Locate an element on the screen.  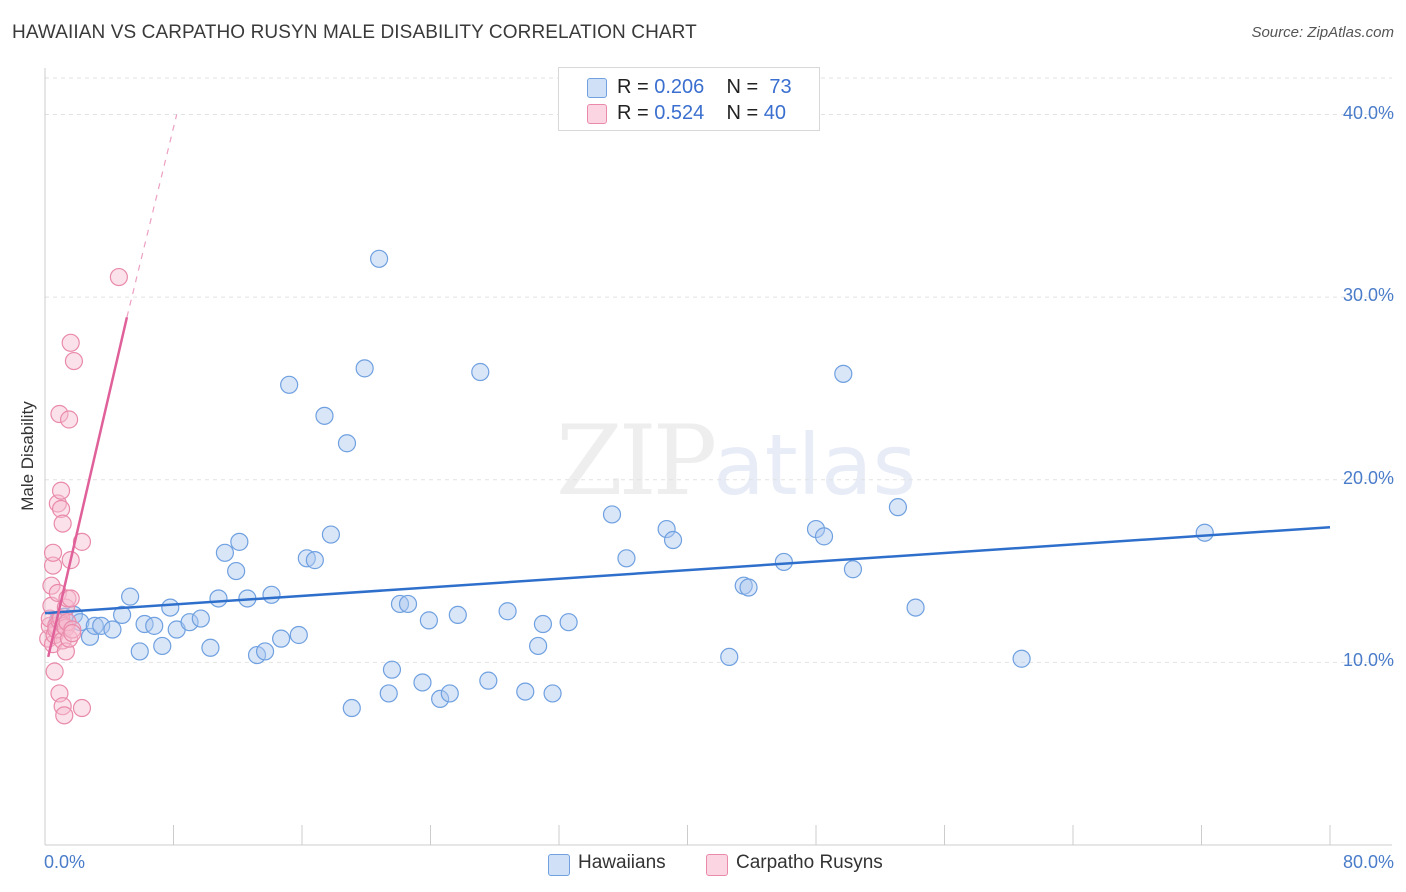
legend-swatch-hawaiians is located at coordinates (597, 88).